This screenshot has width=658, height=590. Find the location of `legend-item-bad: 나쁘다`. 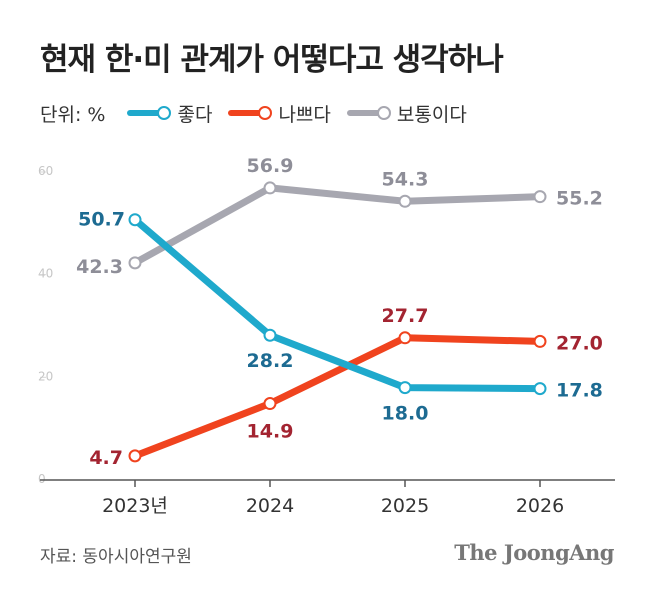

legend-item-bad: 나쁘다 is located at coordinates (279, 113).